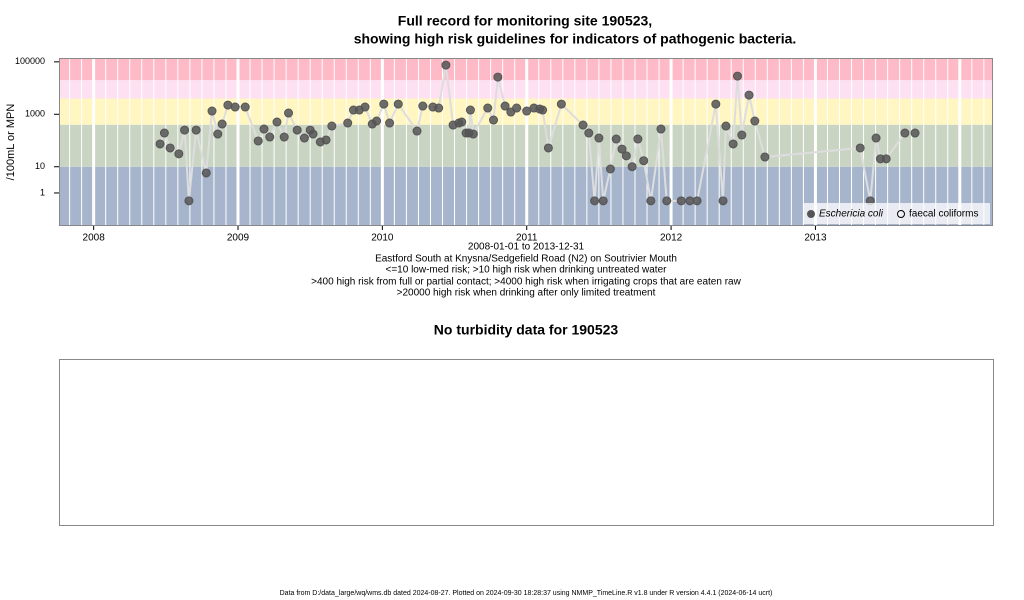 The image size is (1024, 600). I want to click on y-tick-label: 100000, so click(30, 61).